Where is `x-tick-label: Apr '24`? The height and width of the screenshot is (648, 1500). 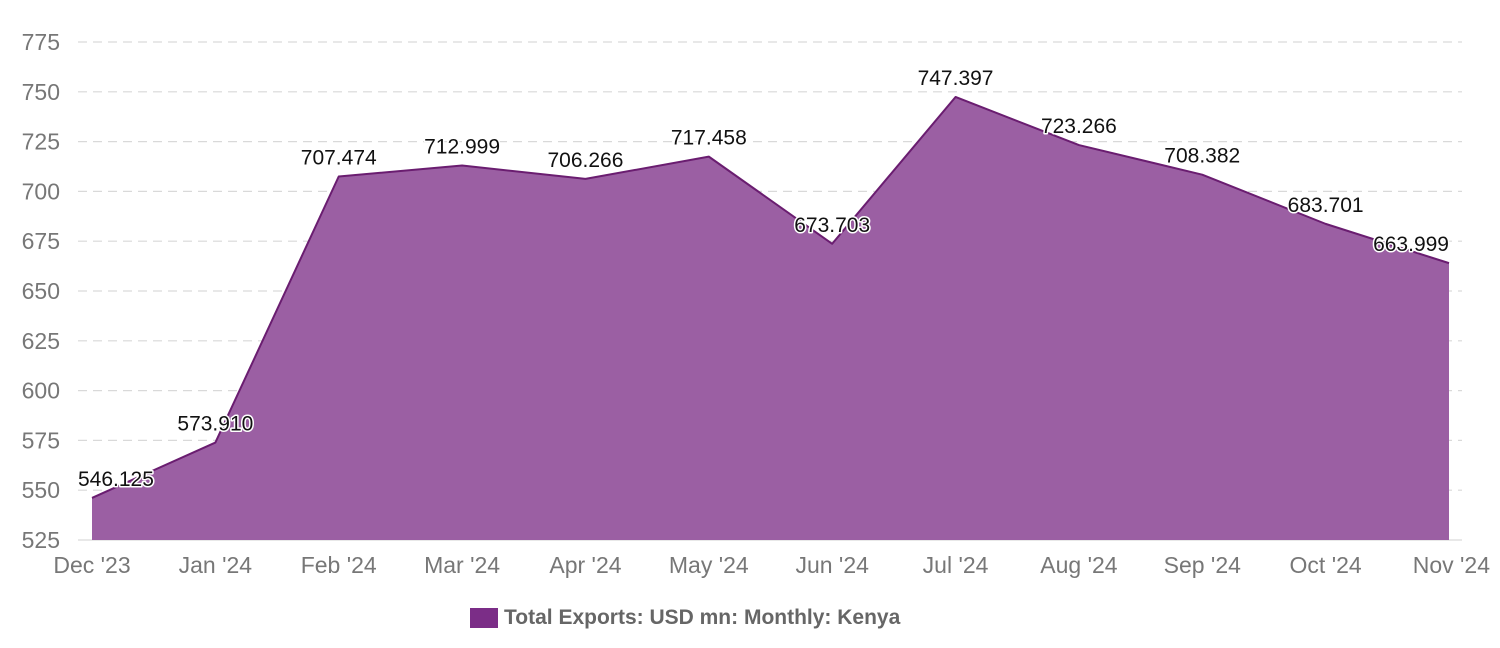 x-tick-label: Apr '24 is located at coordinates (585, 565).